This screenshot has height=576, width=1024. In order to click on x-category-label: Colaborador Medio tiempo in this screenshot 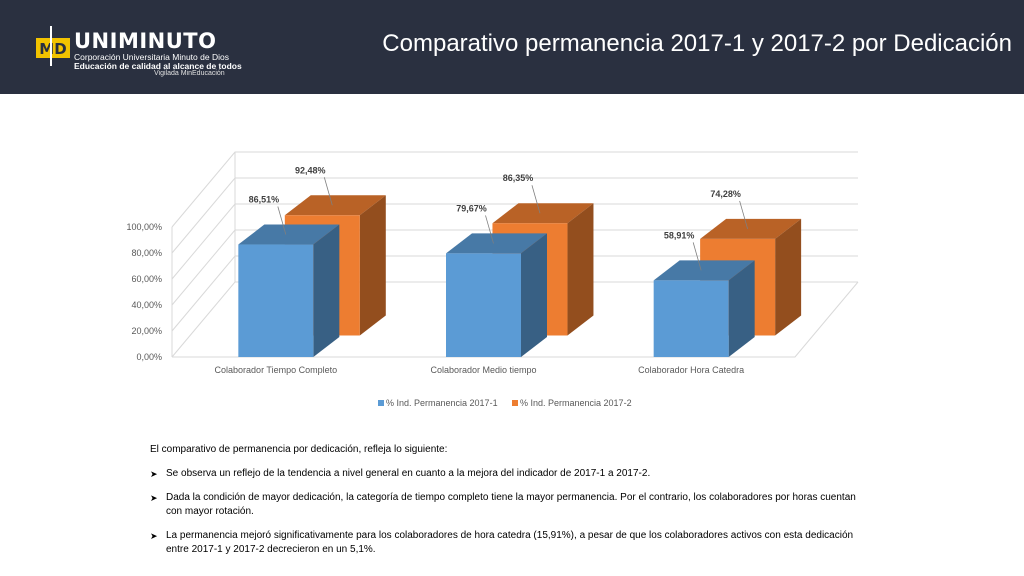, I will do `click(483, 370)`.